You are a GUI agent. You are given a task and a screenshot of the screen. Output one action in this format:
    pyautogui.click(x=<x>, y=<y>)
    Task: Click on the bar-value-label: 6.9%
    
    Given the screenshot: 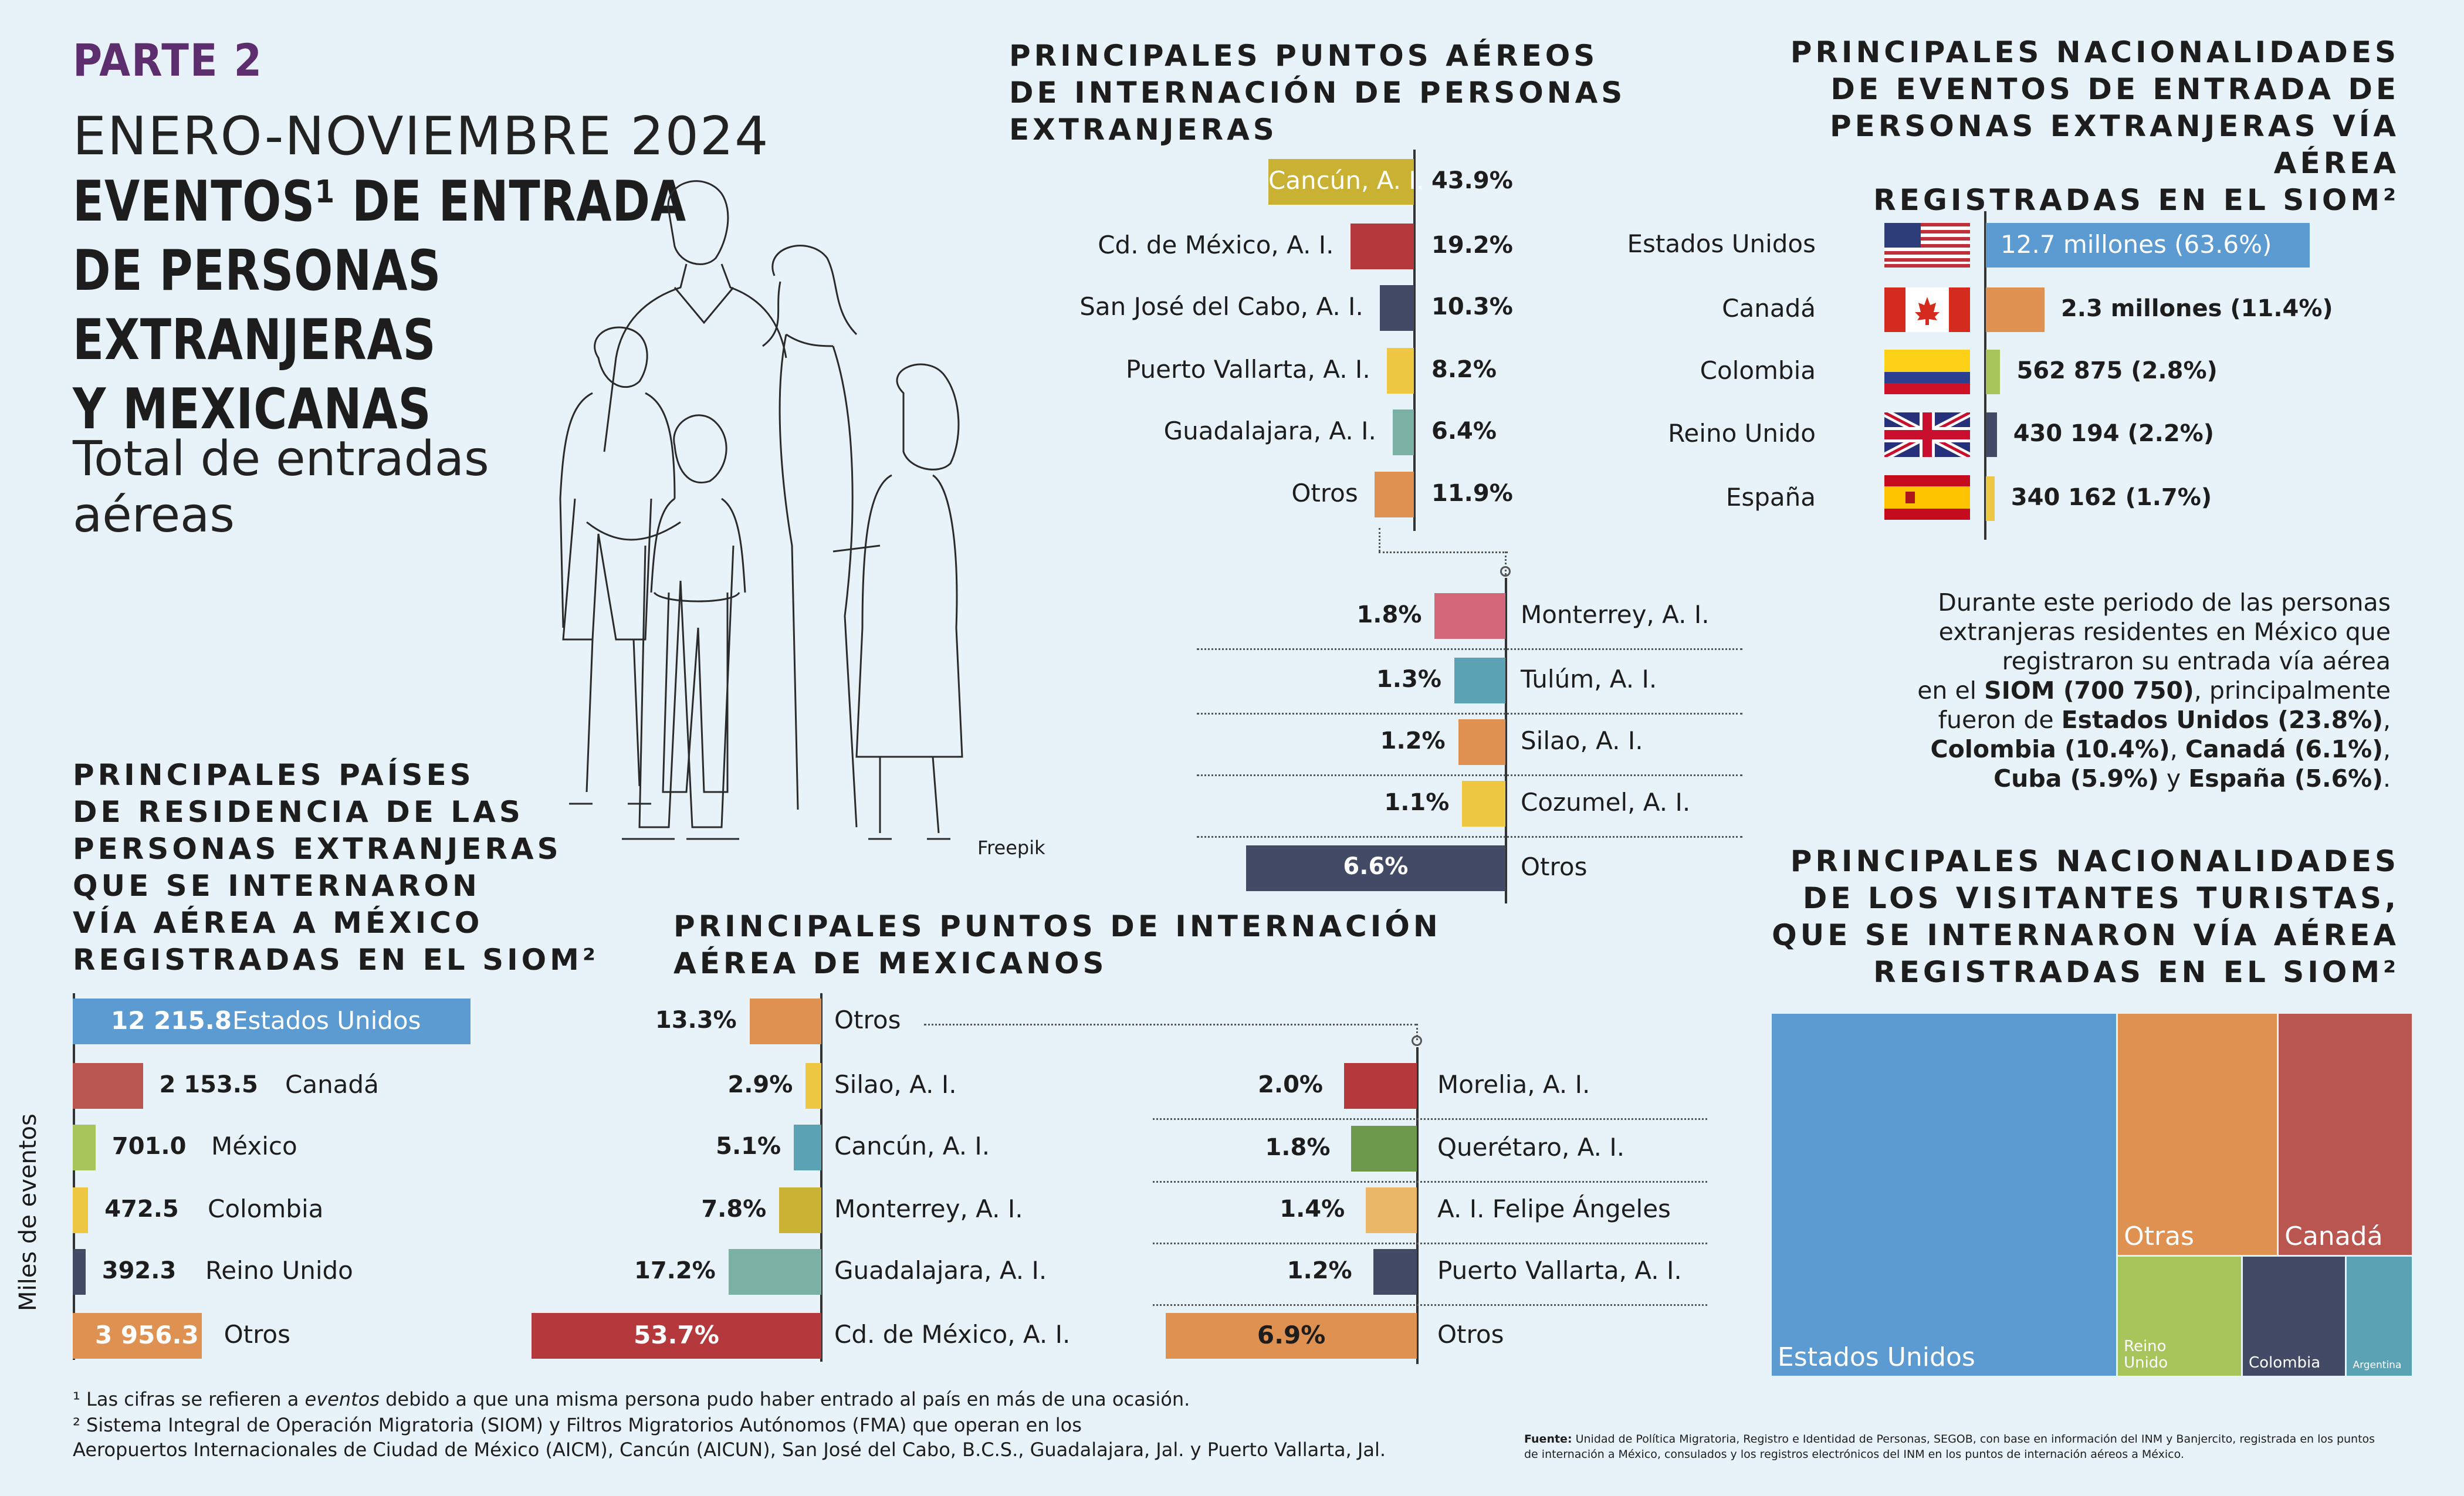 What is the action you would take?
    pyautogui.click(x=1291, y=1335)
    